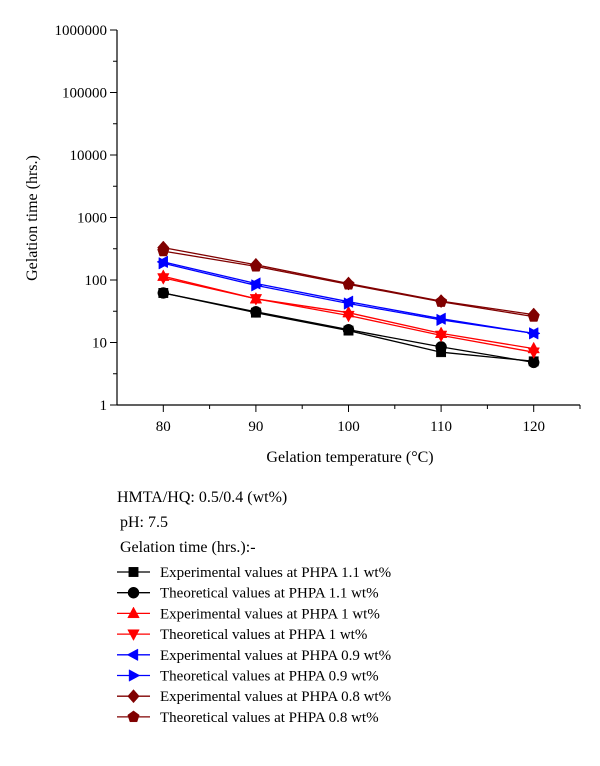 The image size is (600, 766). I want to click on legend-label: Theoretical values at PHPA 1.1 wt%, so click(269, 594).